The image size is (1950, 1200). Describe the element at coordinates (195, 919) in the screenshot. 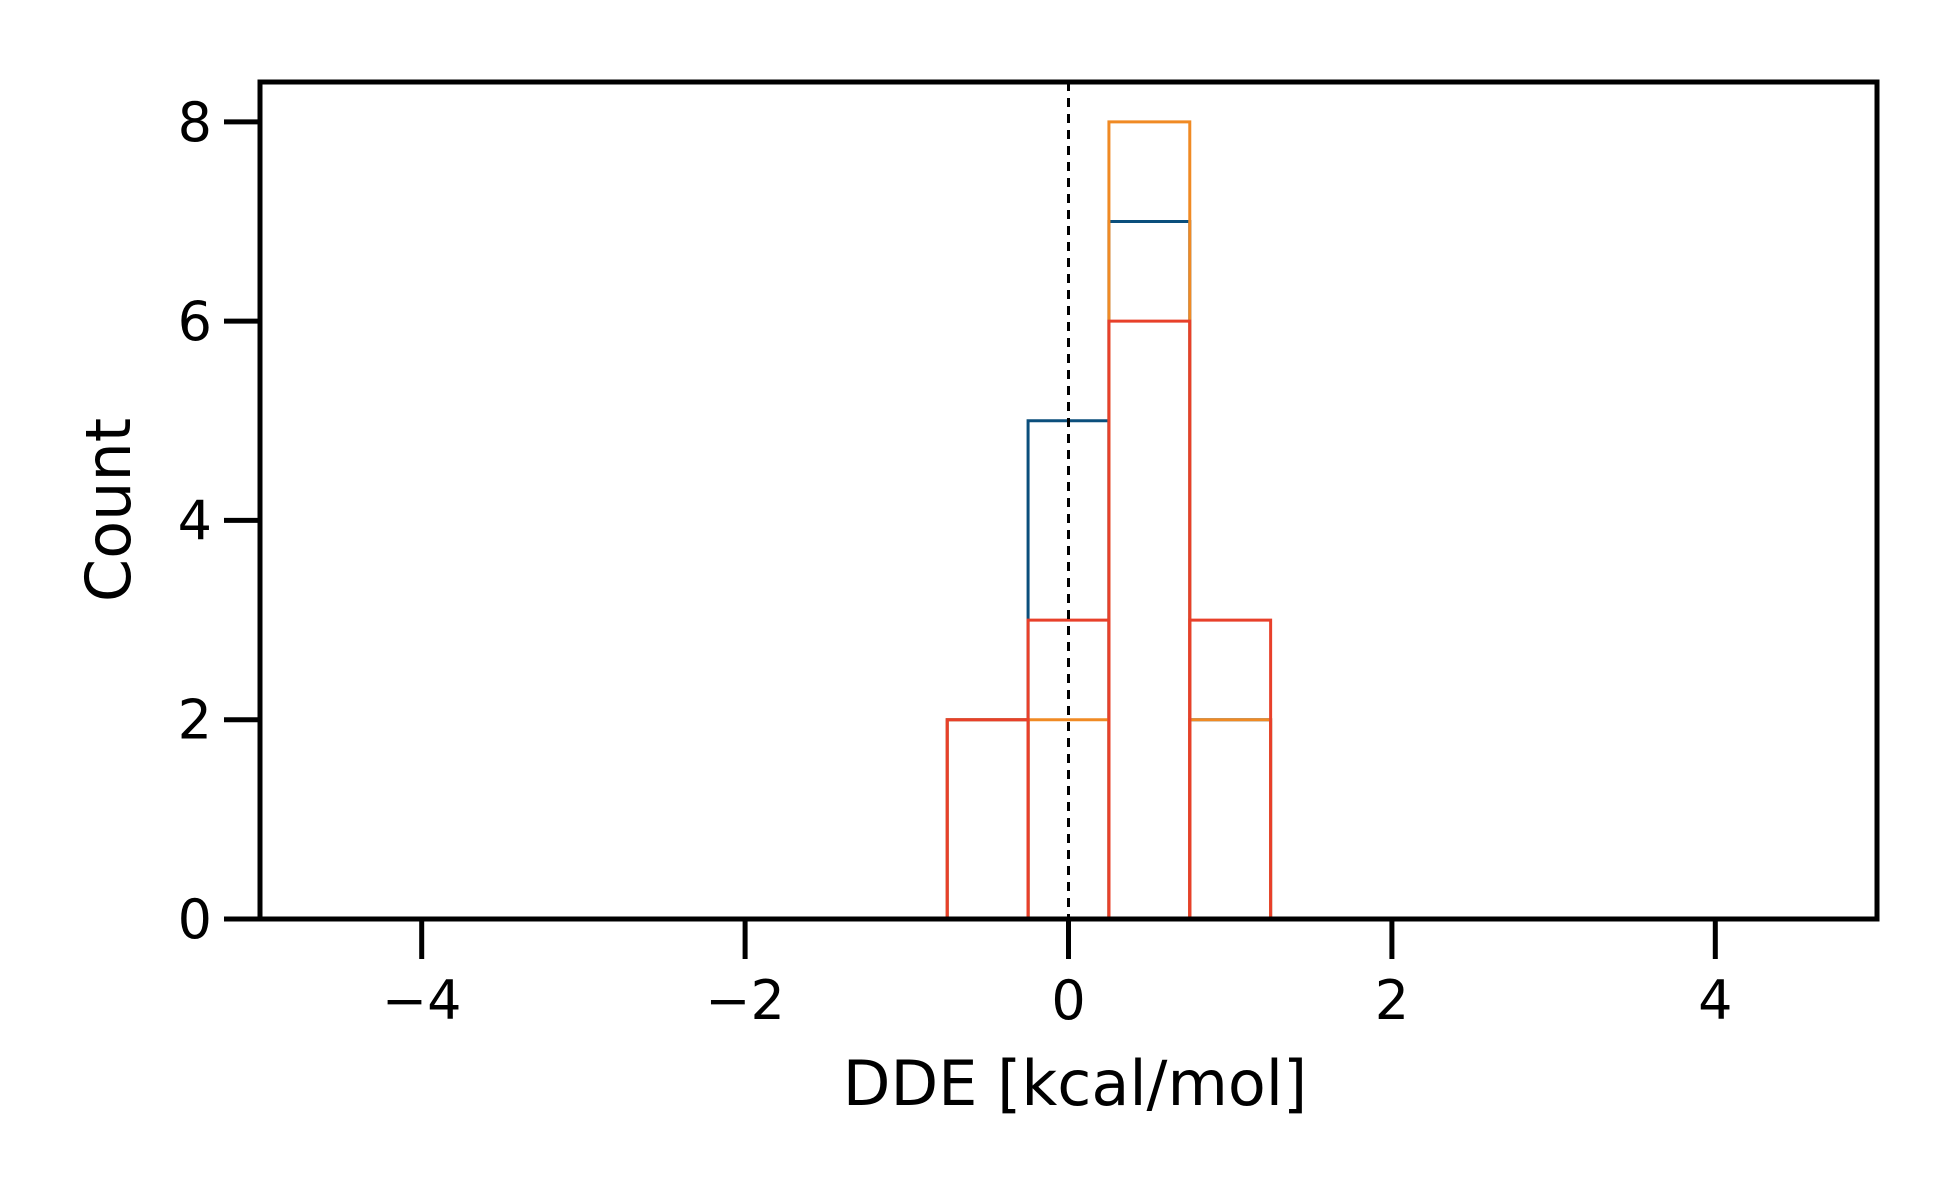

I see `y-tick-label: 0` at that location.